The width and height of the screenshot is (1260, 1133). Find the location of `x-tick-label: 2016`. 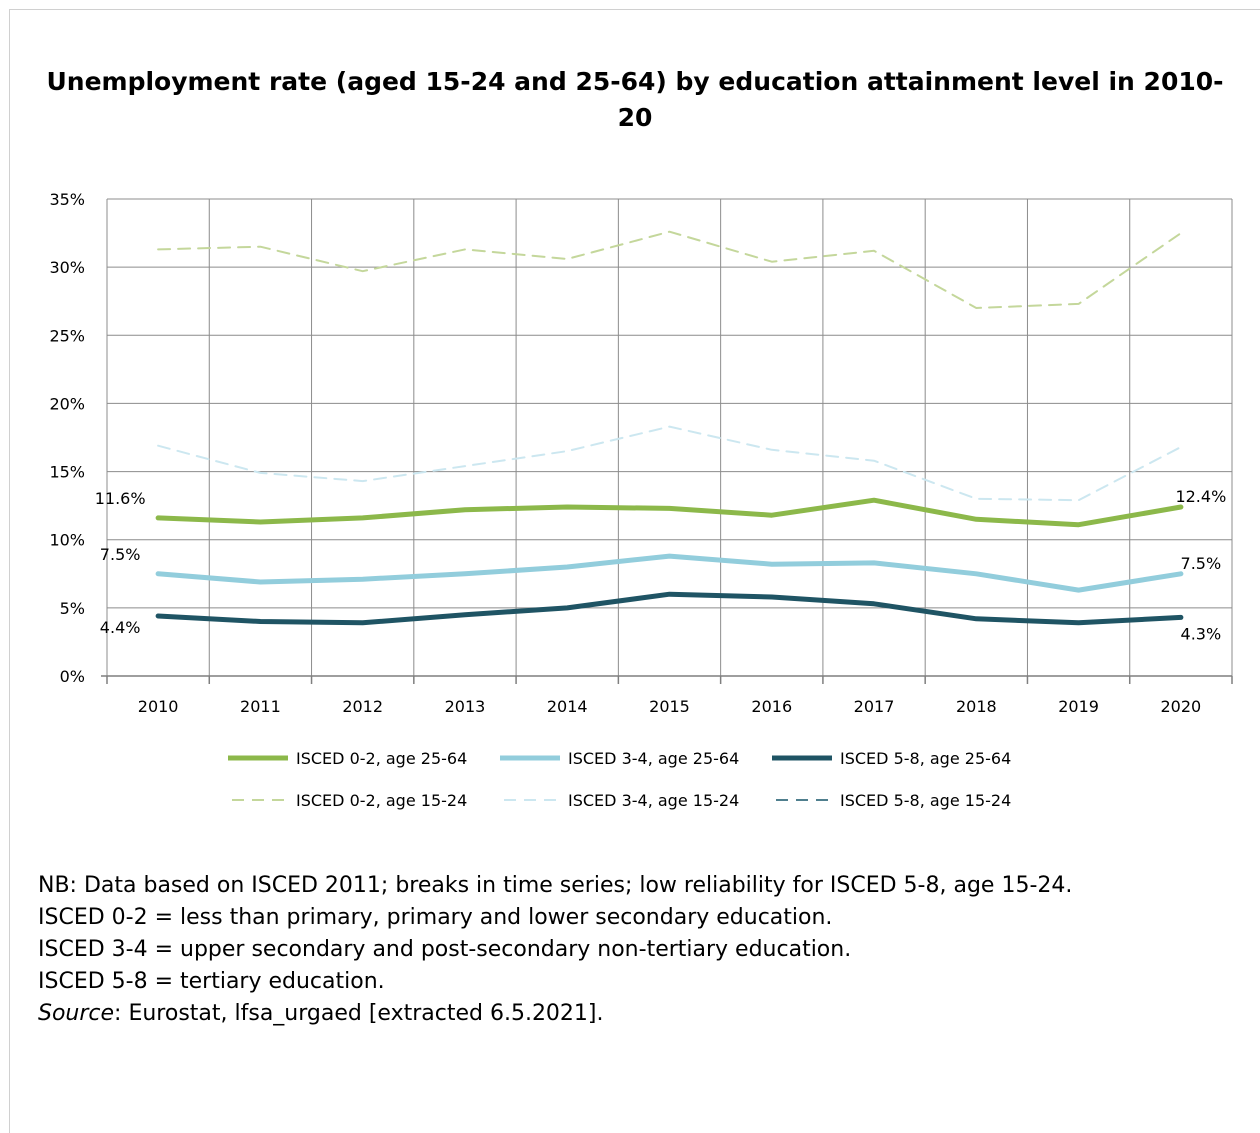

x-tick-label: 2016 is located at coordinates (771, 706).